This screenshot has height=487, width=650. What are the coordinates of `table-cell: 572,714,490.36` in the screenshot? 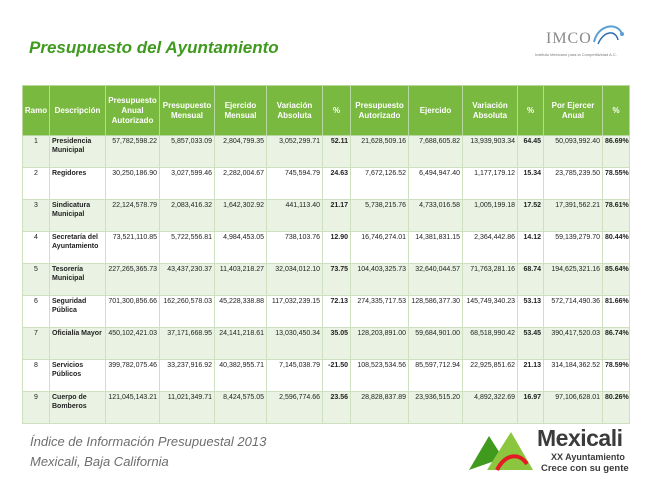 It's located at (573, 311).